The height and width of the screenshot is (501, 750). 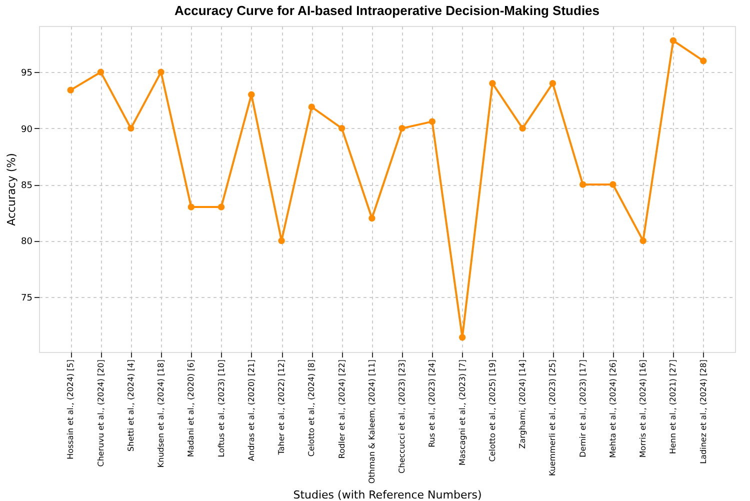 What do you see at coordinates (703, 412) in the screenshot?
I see `x-tick-label: Ladinez et al., (2024) [28]` at bounding box center [703, 412].